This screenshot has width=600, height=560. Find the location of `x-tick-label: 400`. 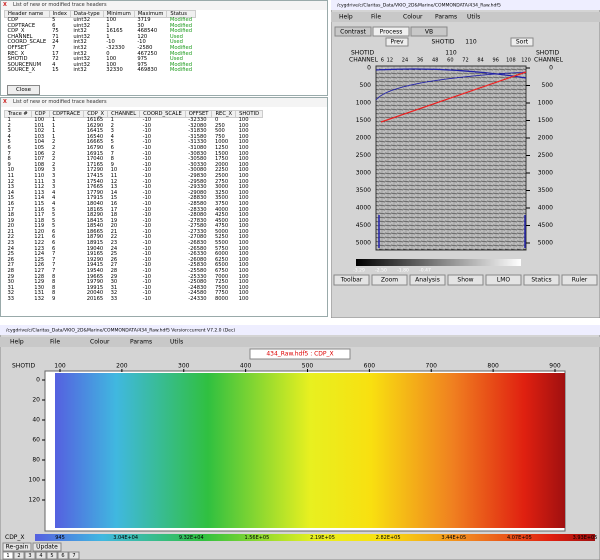

x-tick-label: 400 is located at coordinates (246, 366).